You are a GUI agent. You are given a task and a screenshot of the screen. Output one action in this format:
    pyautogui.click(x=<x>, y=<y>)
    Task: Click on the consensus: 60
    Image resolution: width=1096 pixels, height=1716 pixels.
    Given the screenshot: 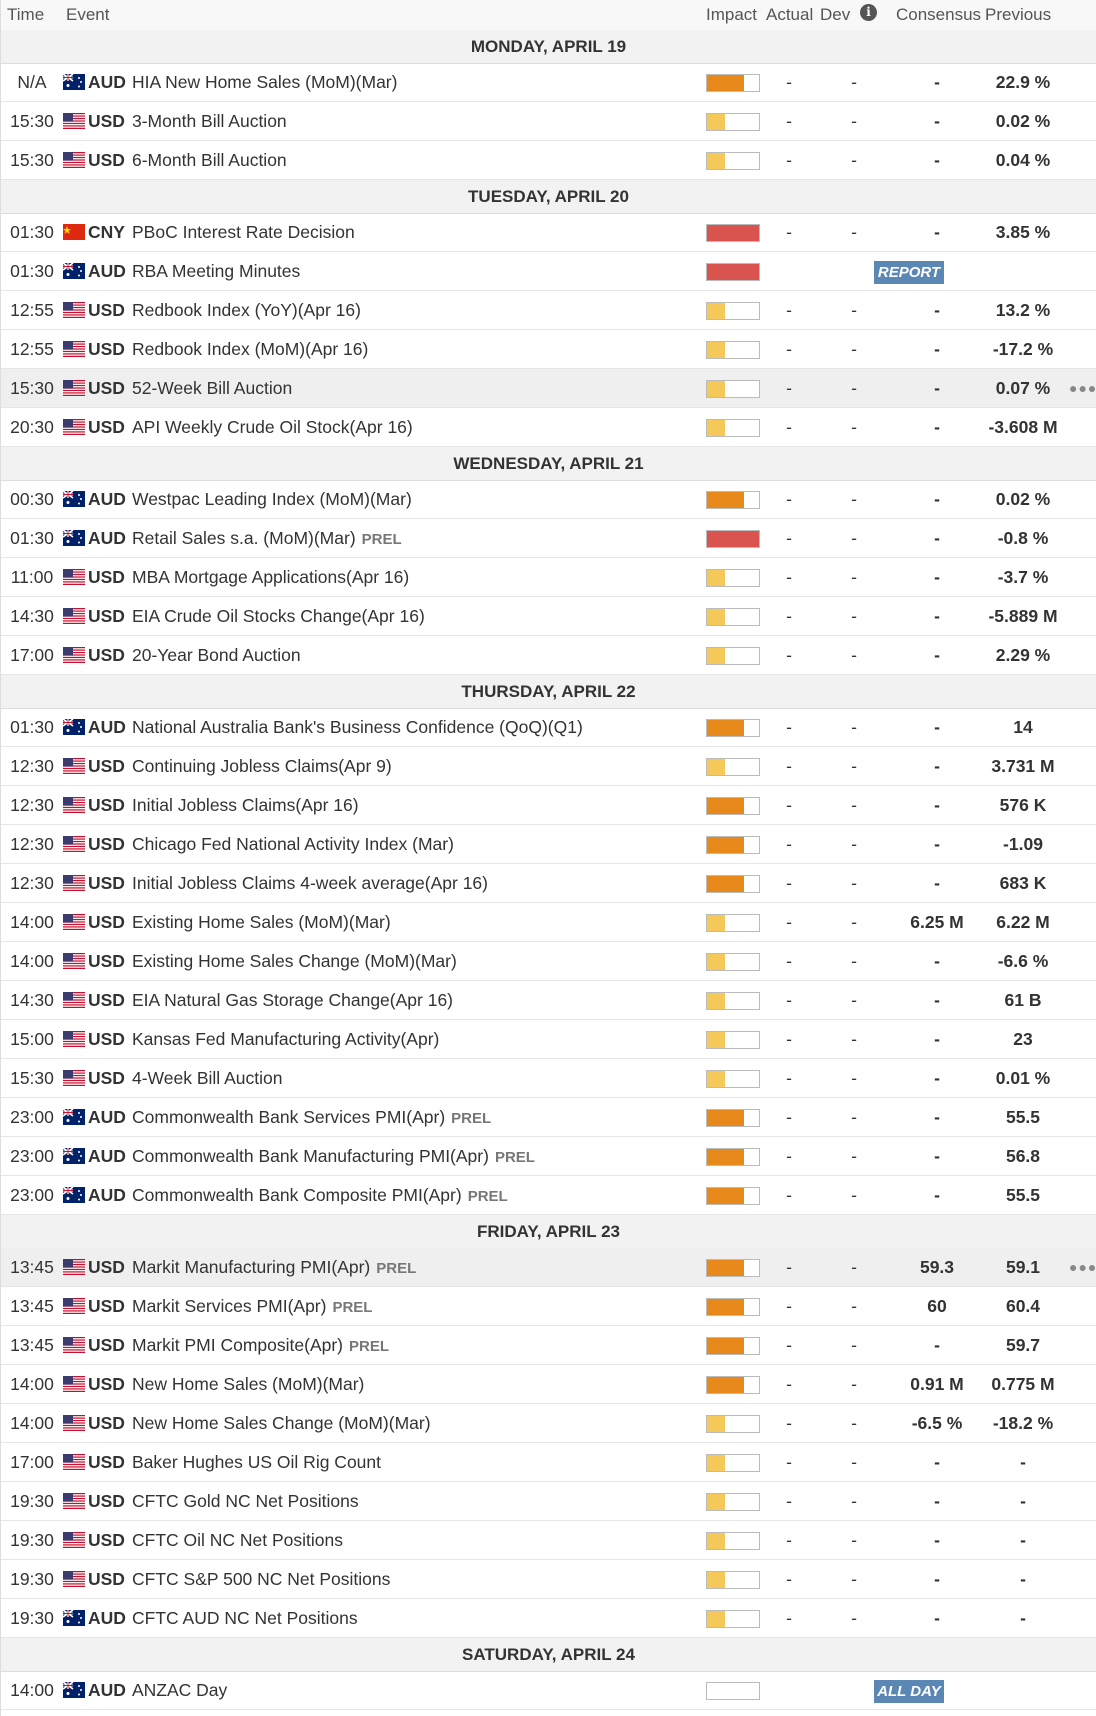 What is the action you would take?
    pyautogui.click(x=937, y=1306)
    